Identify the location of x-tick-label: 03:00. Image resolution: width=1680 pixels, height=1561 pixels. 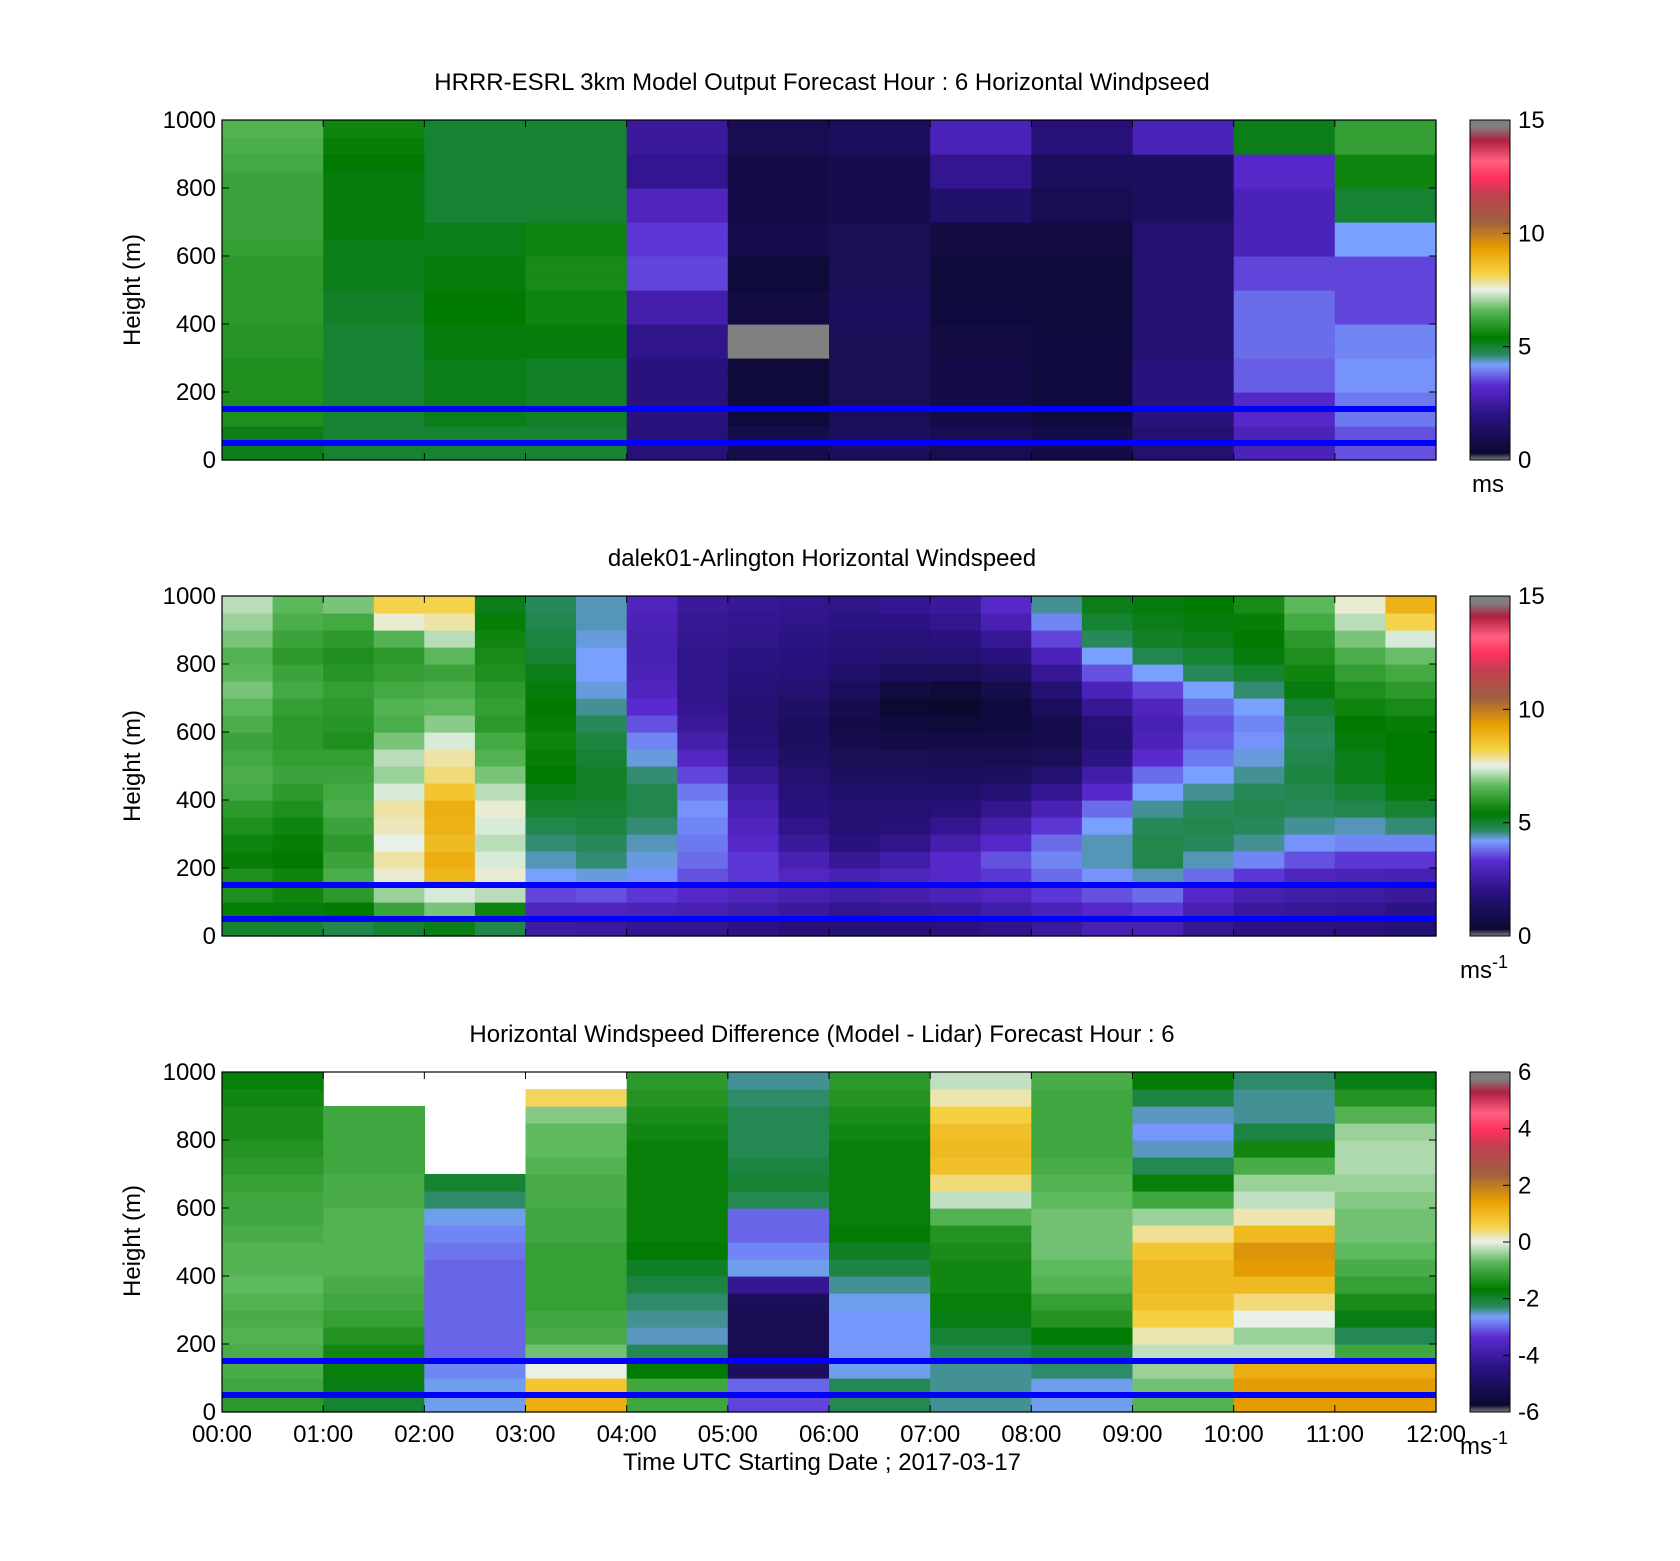
(525, 1434).